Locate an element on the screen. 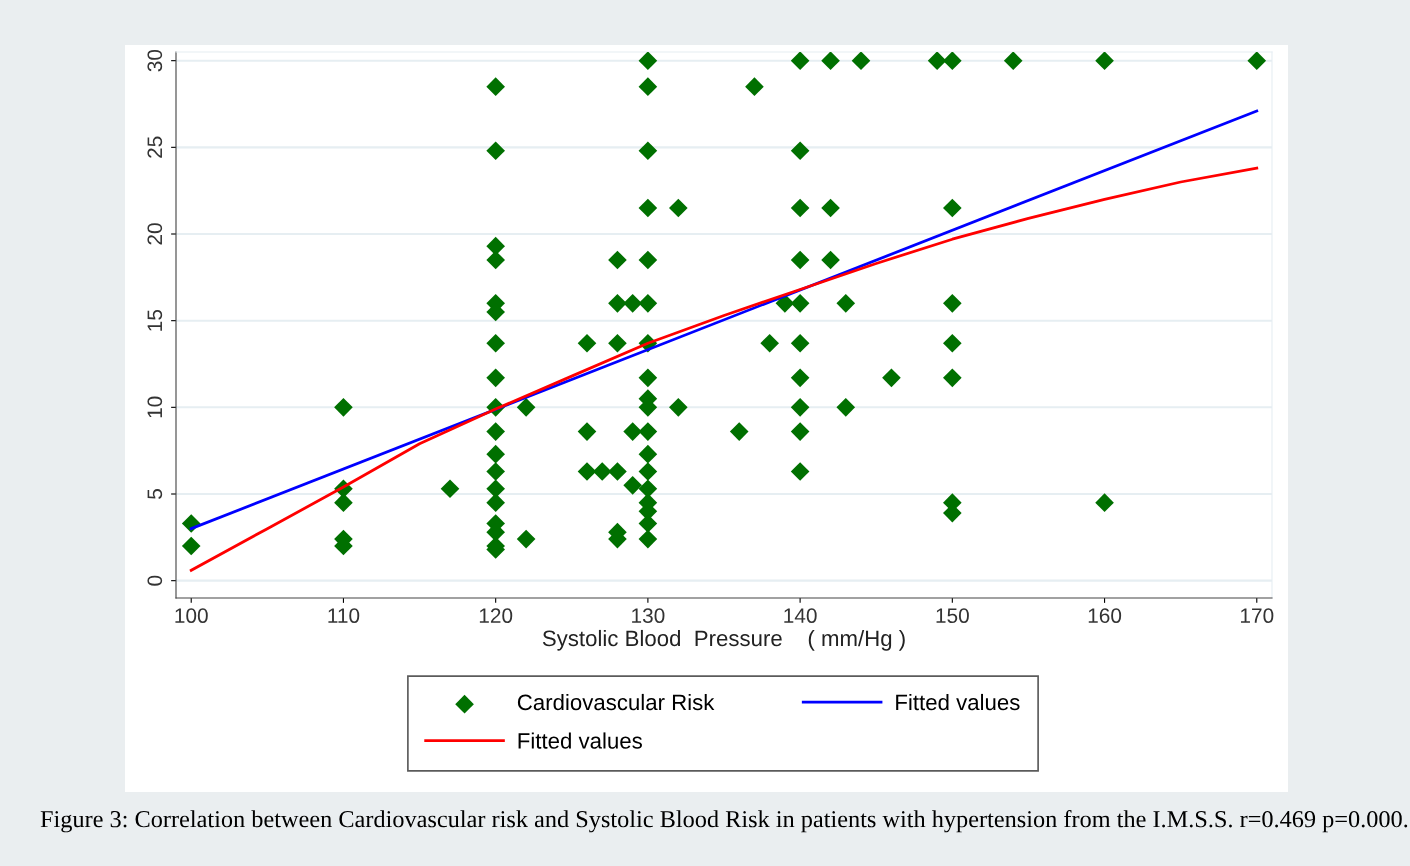 The width and height of the screenshot is (1410, 866). y-tick-label: 20 is located at coordinates (155, 234).